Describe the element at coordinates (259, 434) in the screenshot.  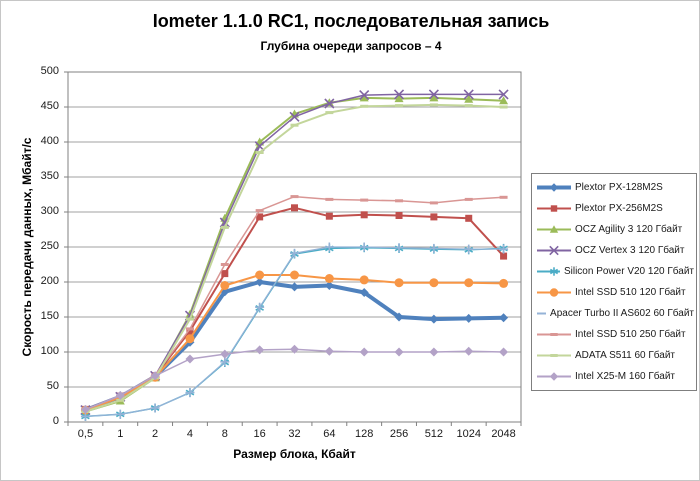
I see `x-axis-tick-label: 16` at that location.